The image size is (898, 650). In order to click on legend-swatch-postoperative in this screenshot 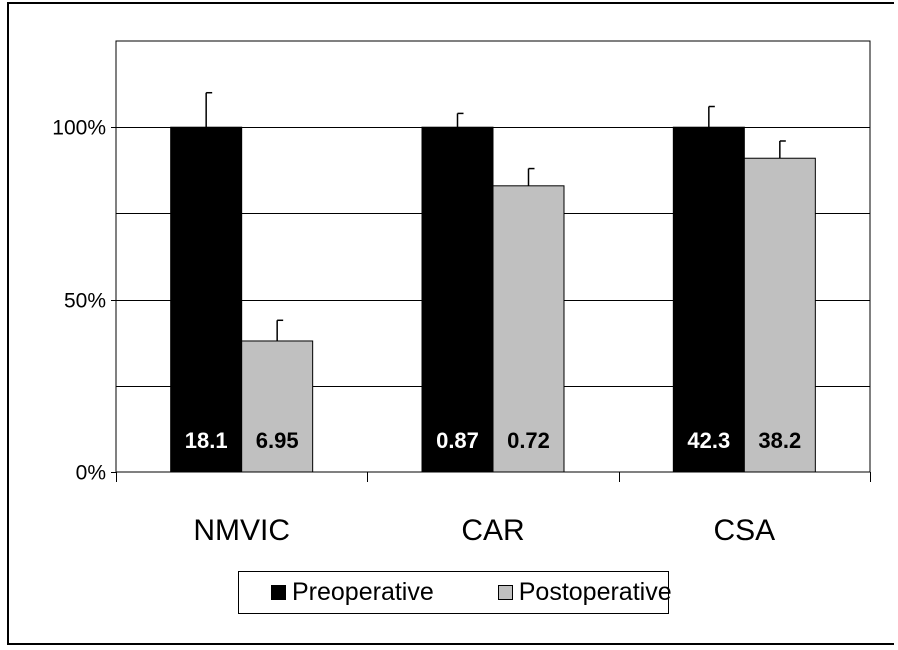, I will do `click(505, 592)`.